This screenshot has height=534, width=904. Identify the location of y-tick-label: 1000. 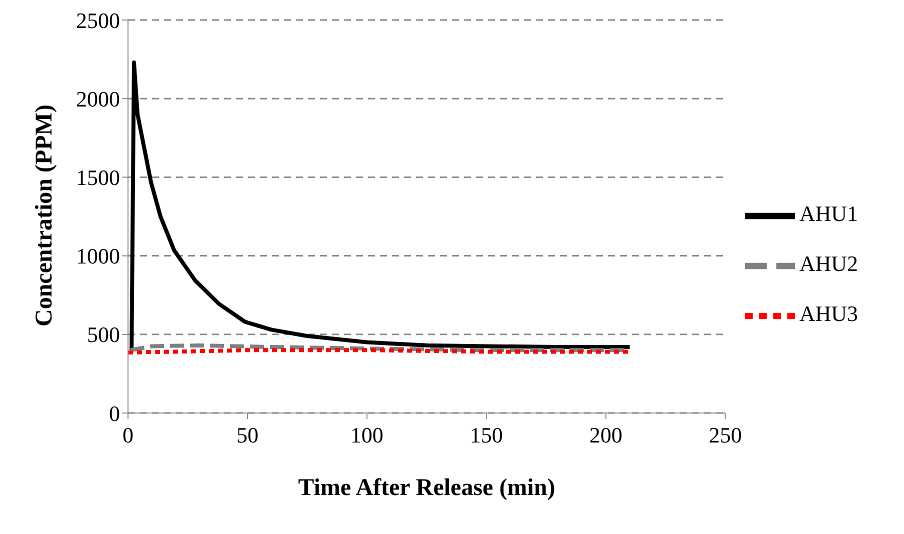
(98, 256).